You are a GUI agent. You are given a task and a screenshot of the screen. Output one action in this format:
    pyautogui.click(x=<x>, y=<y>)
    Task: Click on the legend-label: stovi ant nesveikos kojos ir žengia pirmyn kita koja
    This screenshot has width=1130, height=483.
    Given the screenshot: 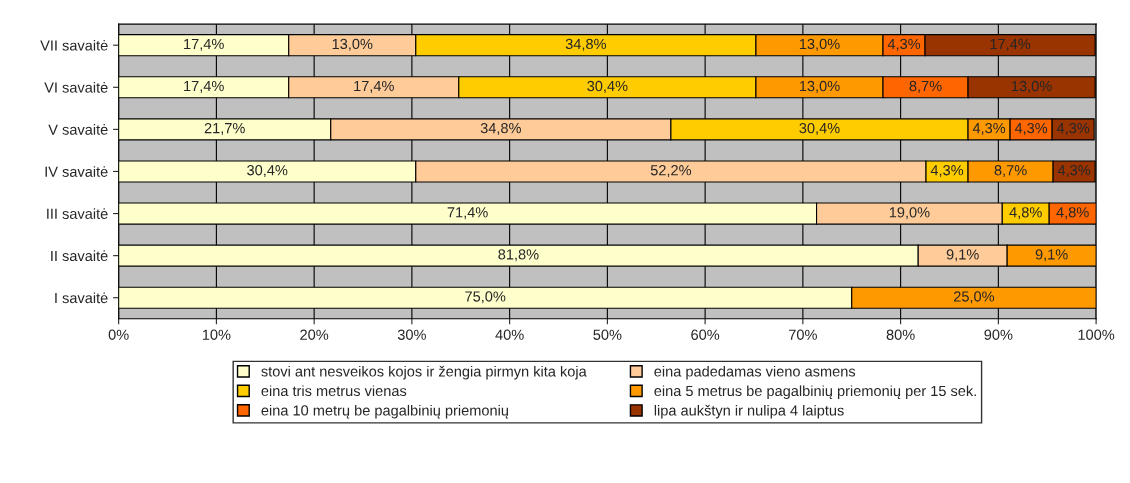 What is the action you would take?
    pyautogui.click(x=424, y=372)
    